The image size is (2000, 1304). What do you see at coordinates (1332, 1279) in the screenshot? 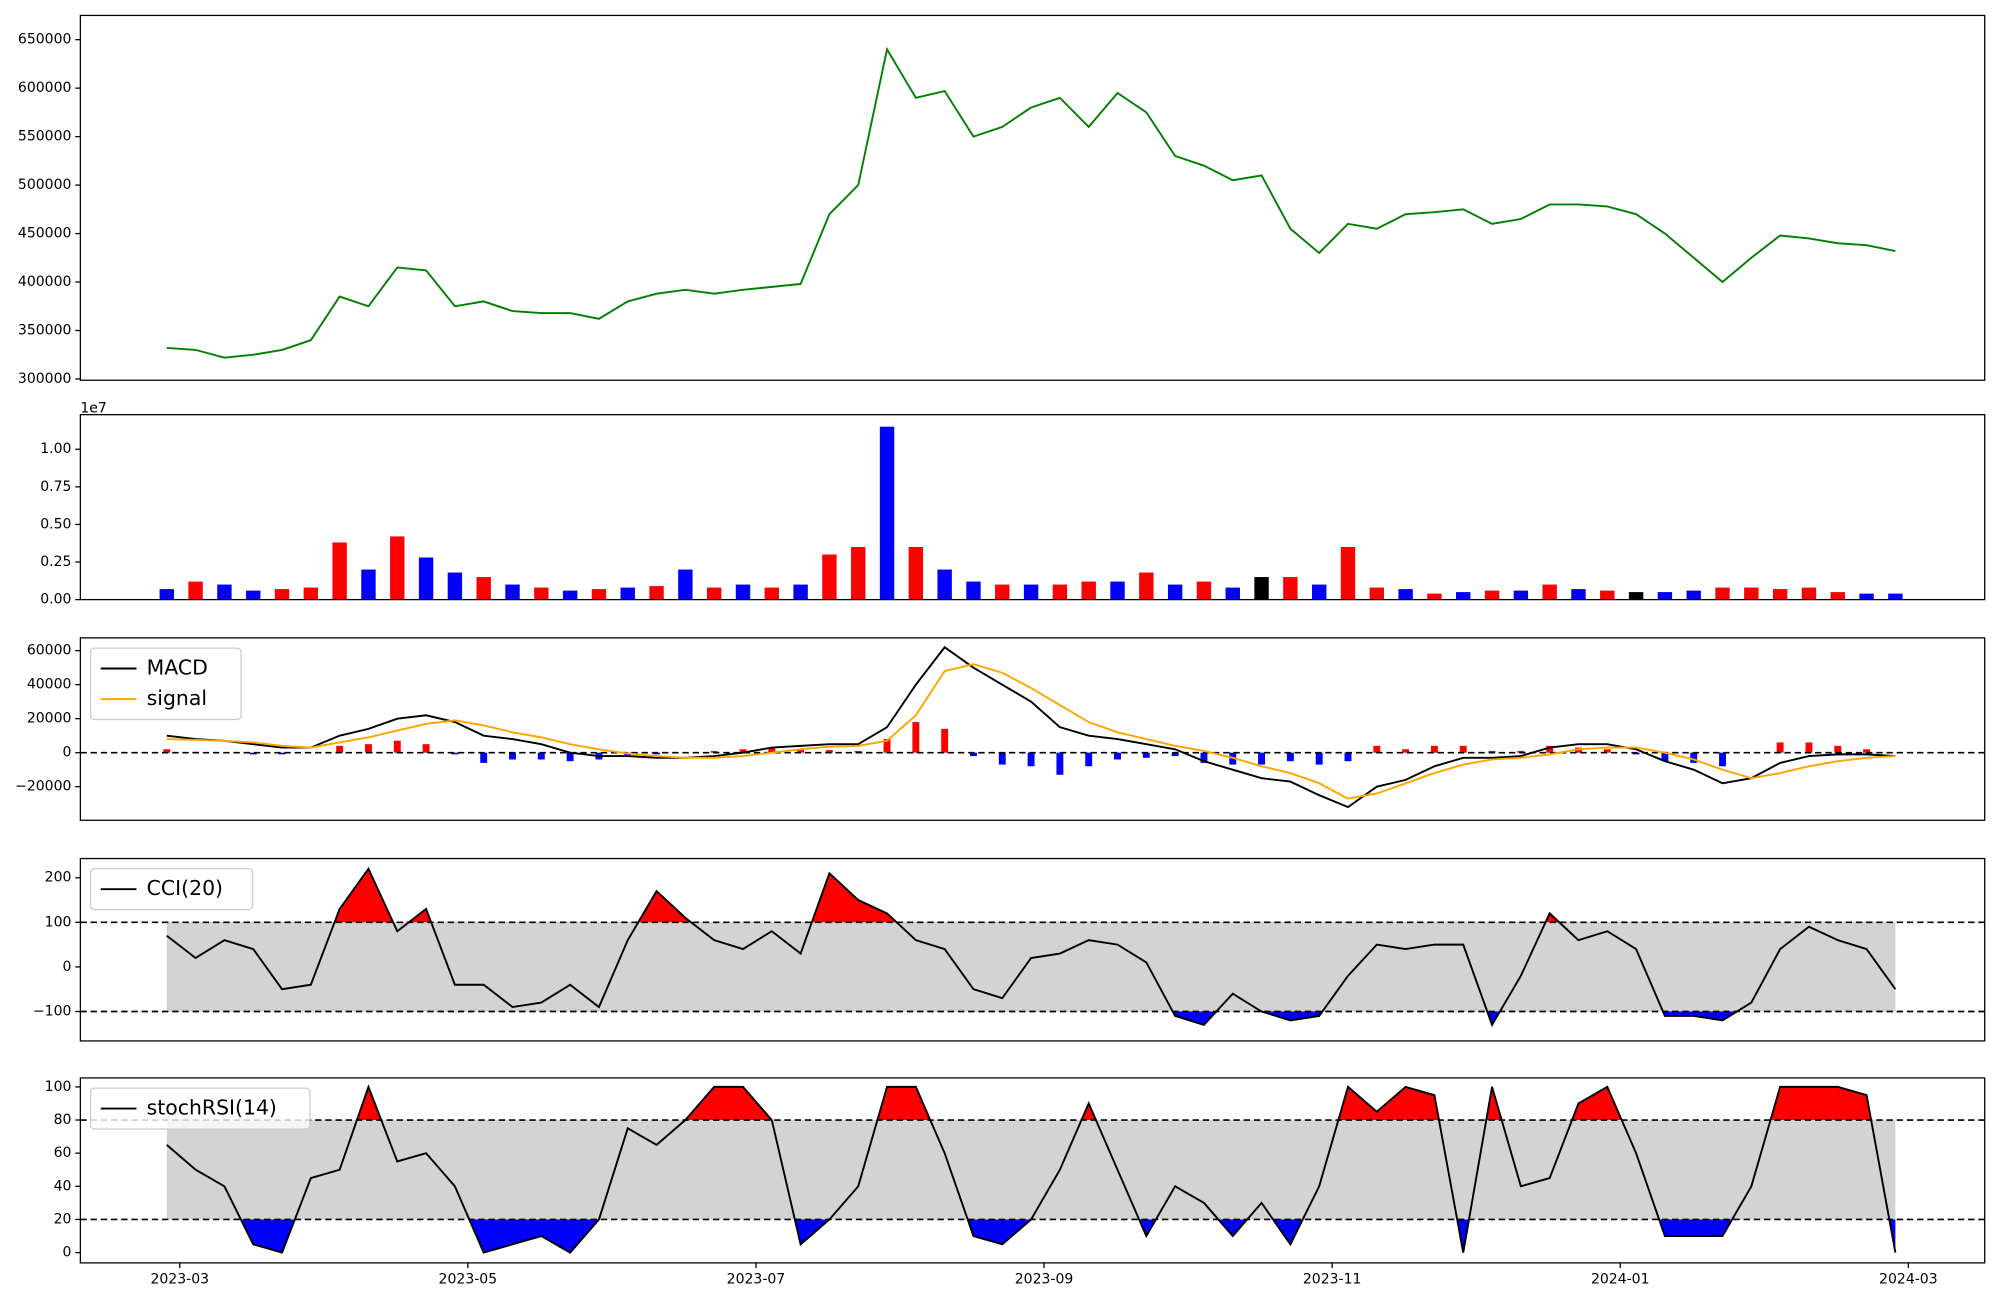
I see `x-tick-label: 2023-11` at bounding box center [1332, 1279].